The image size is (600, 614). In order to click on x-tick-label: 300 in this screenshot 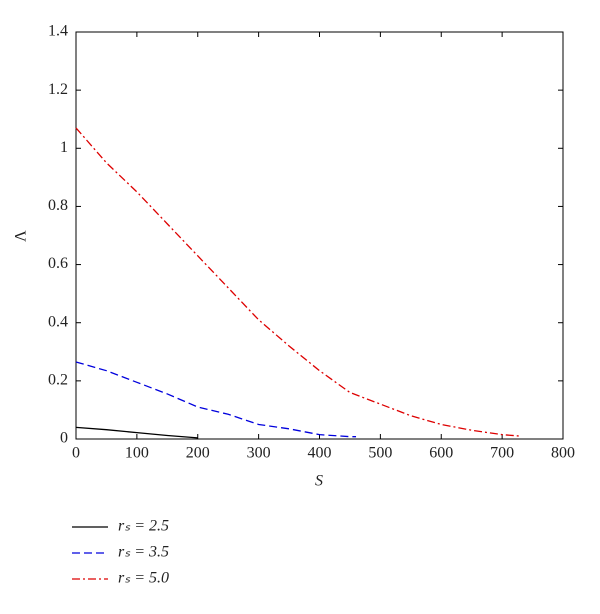, I will do `click(259, 453)`.